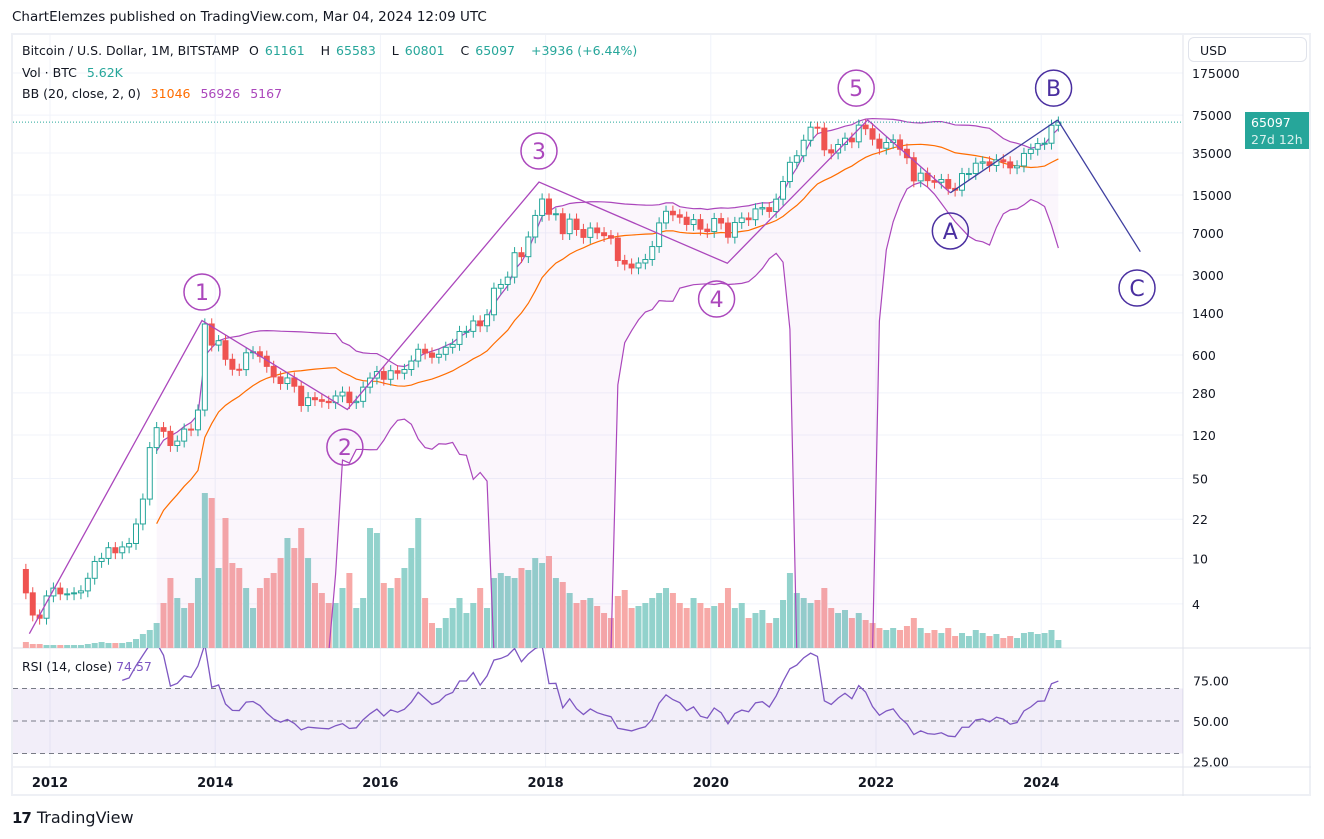 The height and width of the screenshot is (839, 1324). I want to click on wave-label-1: 1, so click(202, 293).